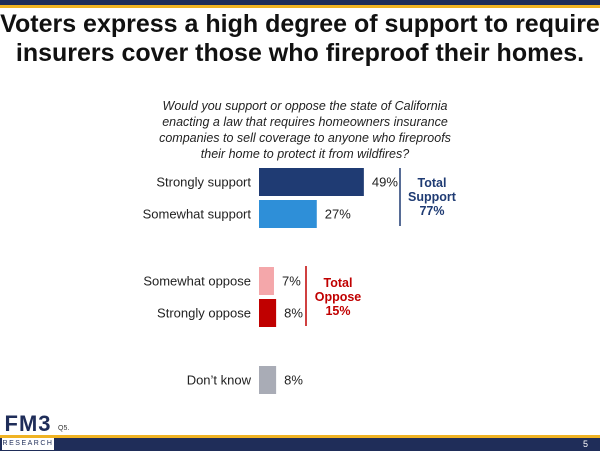 This screenshot has height=451, width=600. Describe the element at coordinates (204, 313) in the screenshot. I see `category-label: Strongly oppose` at that location.